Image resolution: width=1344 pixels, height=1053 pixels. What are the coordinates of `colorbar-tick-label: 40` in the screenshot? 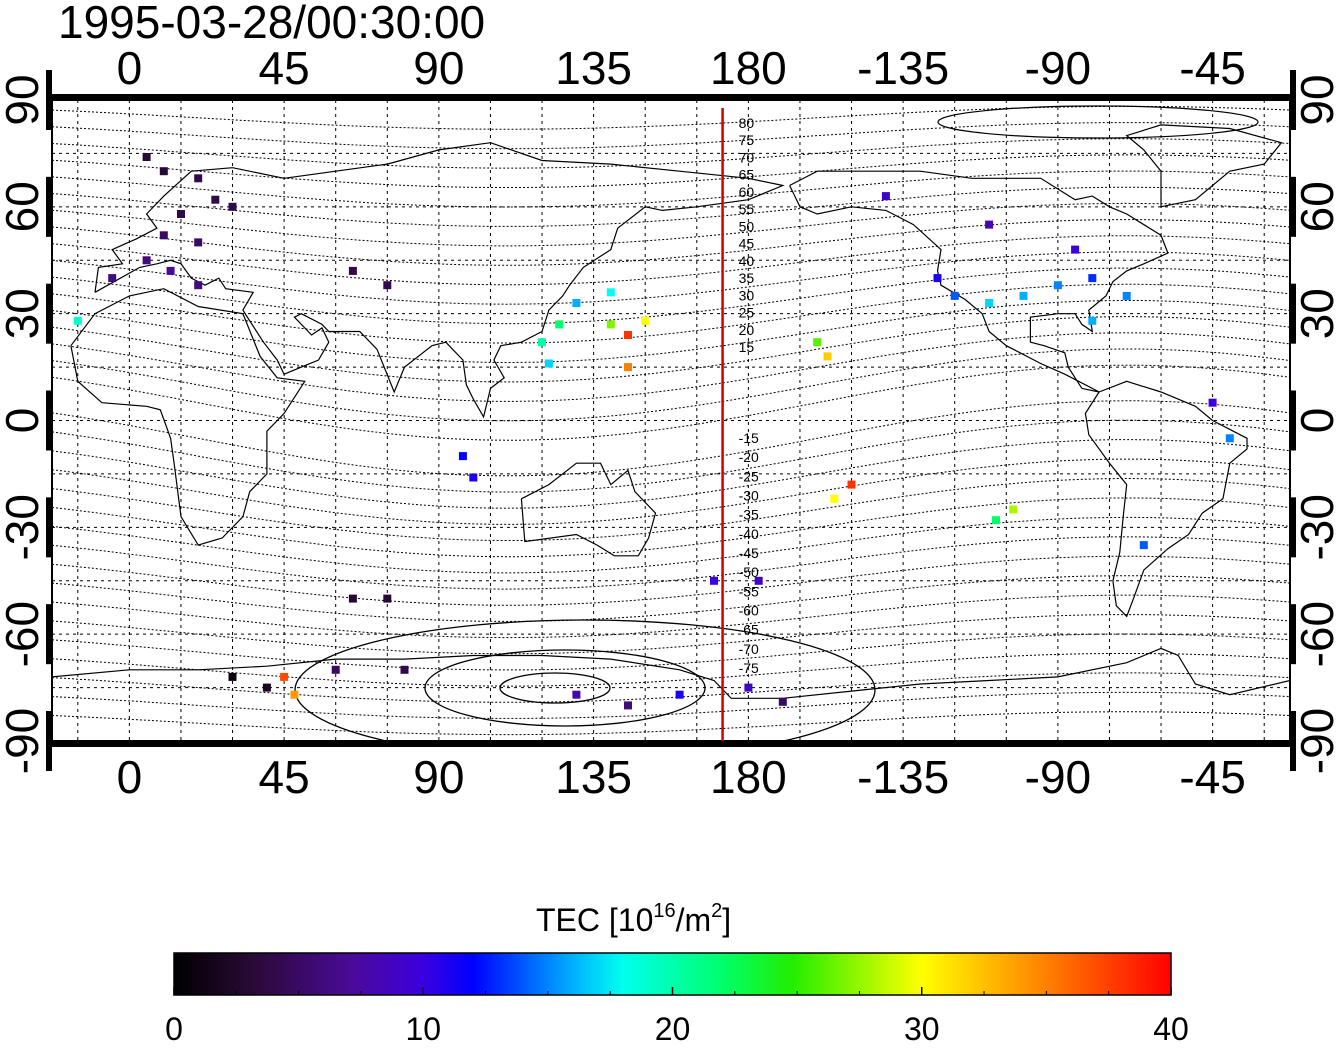 It's located at (1171, 1029).